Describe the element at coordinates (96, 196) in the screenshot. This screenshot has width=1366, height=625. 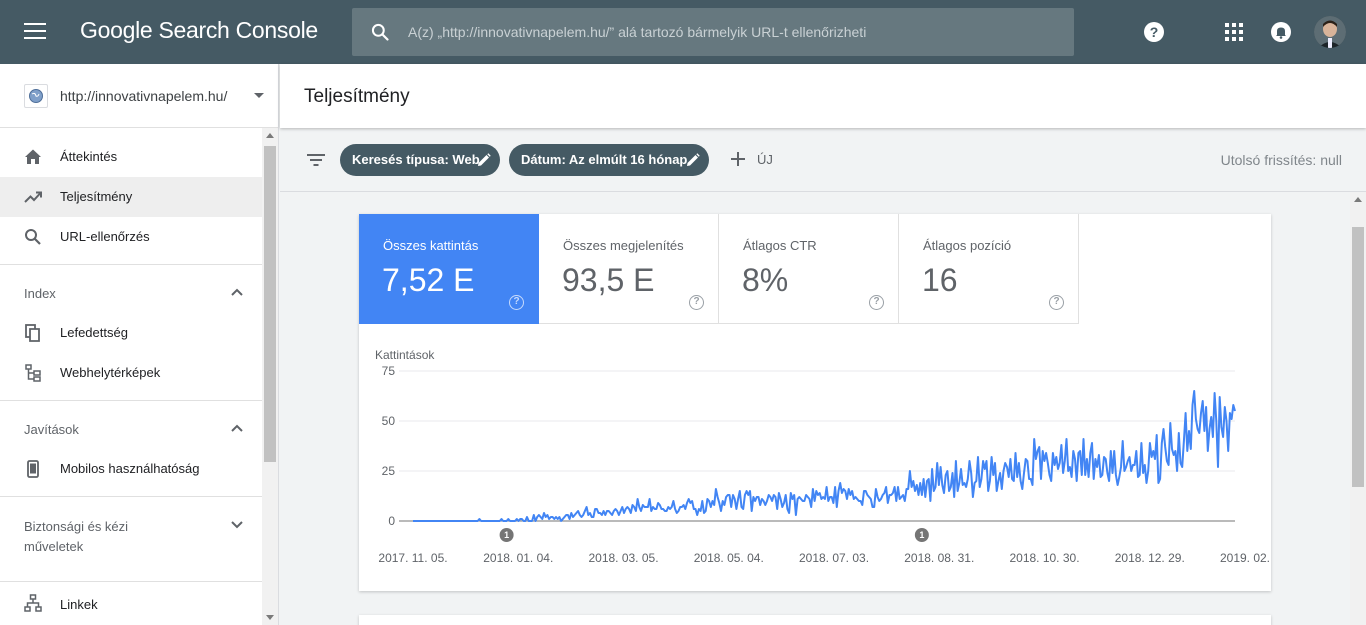
I see `sidebar-item-label: Teljesítmény` at that location.